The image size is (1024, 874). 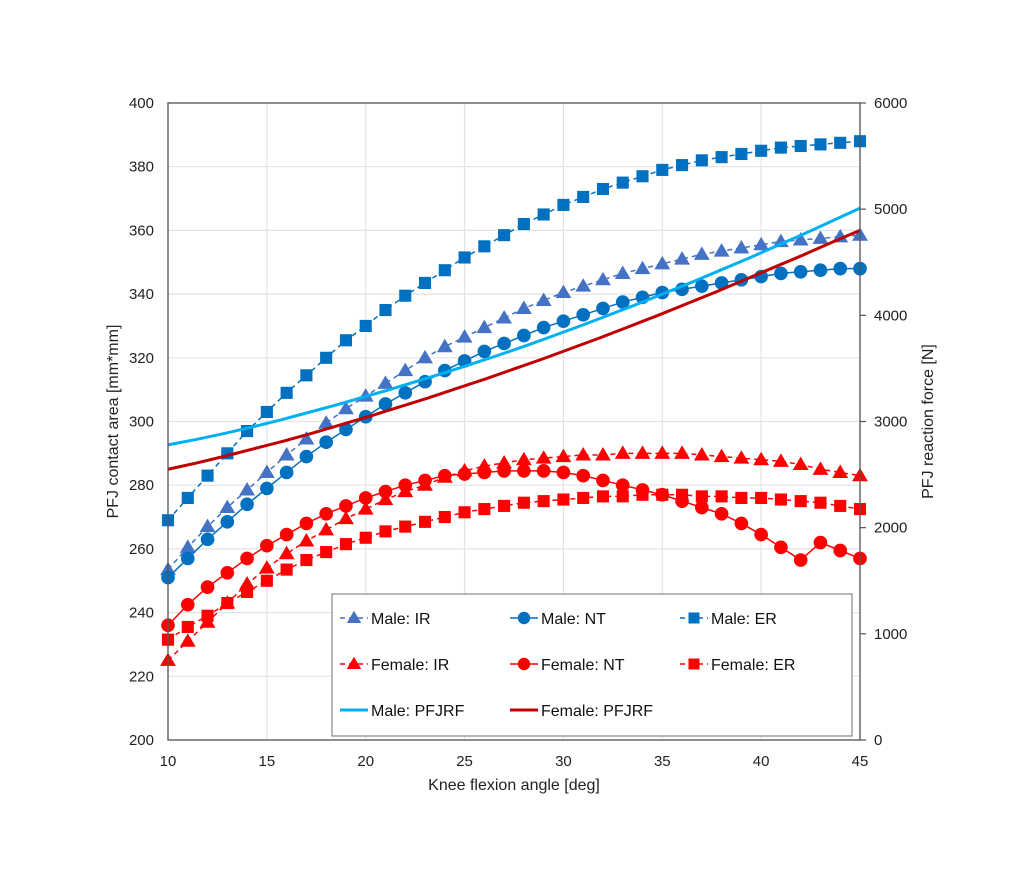 I want to click on x-tick-label: 15, so click(x=267, y=761).